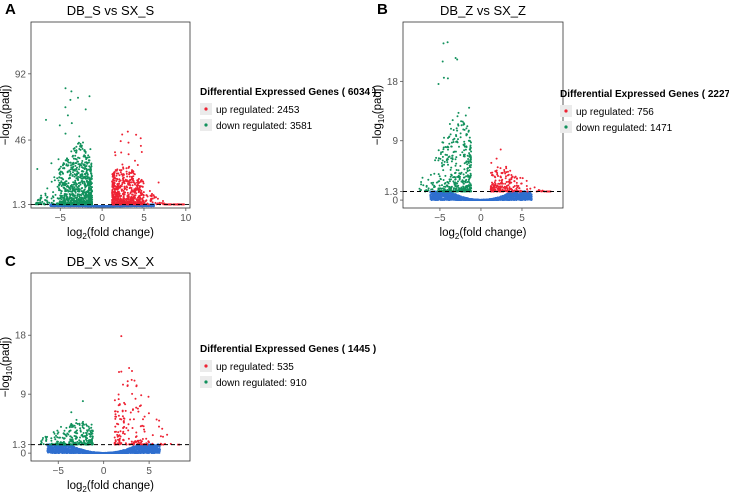 This screenshot has height=500, width=729. I want to click on legend-marker-up, so click(205, 108).